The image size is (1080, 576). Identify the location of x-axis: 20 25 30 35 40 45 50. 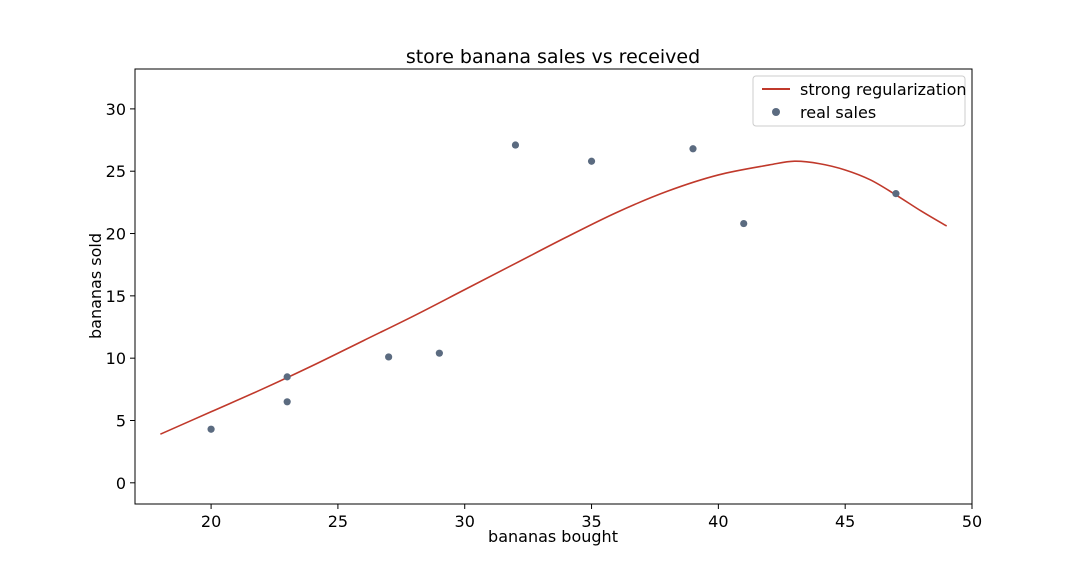
(591, 517).